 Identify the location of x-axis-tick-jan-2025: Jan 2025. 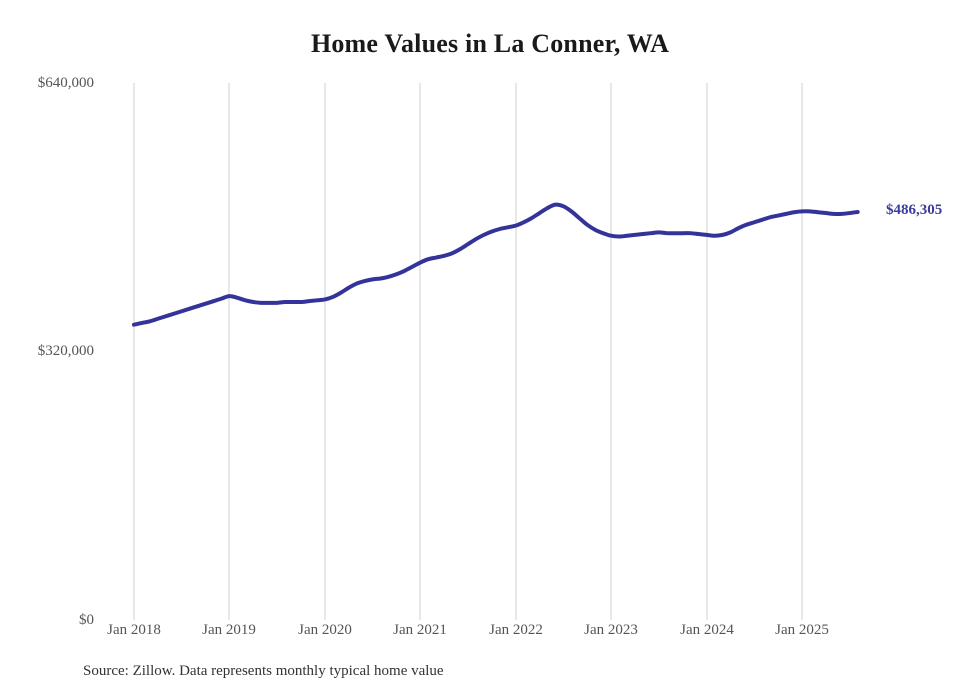
(802, 630).